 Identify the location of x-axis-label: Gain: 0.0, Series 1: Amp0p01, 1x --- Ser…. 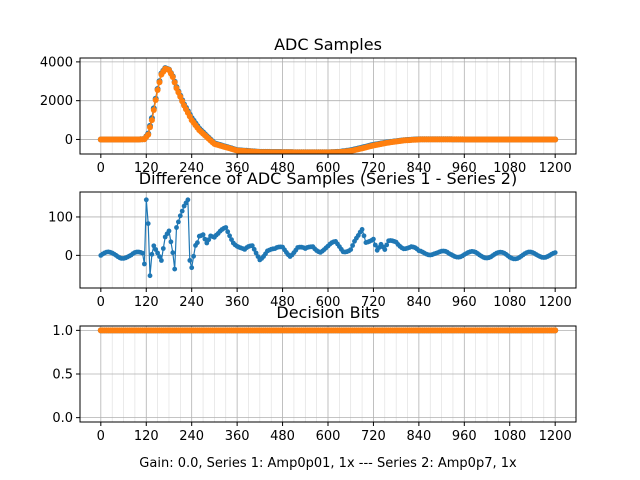
(328, 463).